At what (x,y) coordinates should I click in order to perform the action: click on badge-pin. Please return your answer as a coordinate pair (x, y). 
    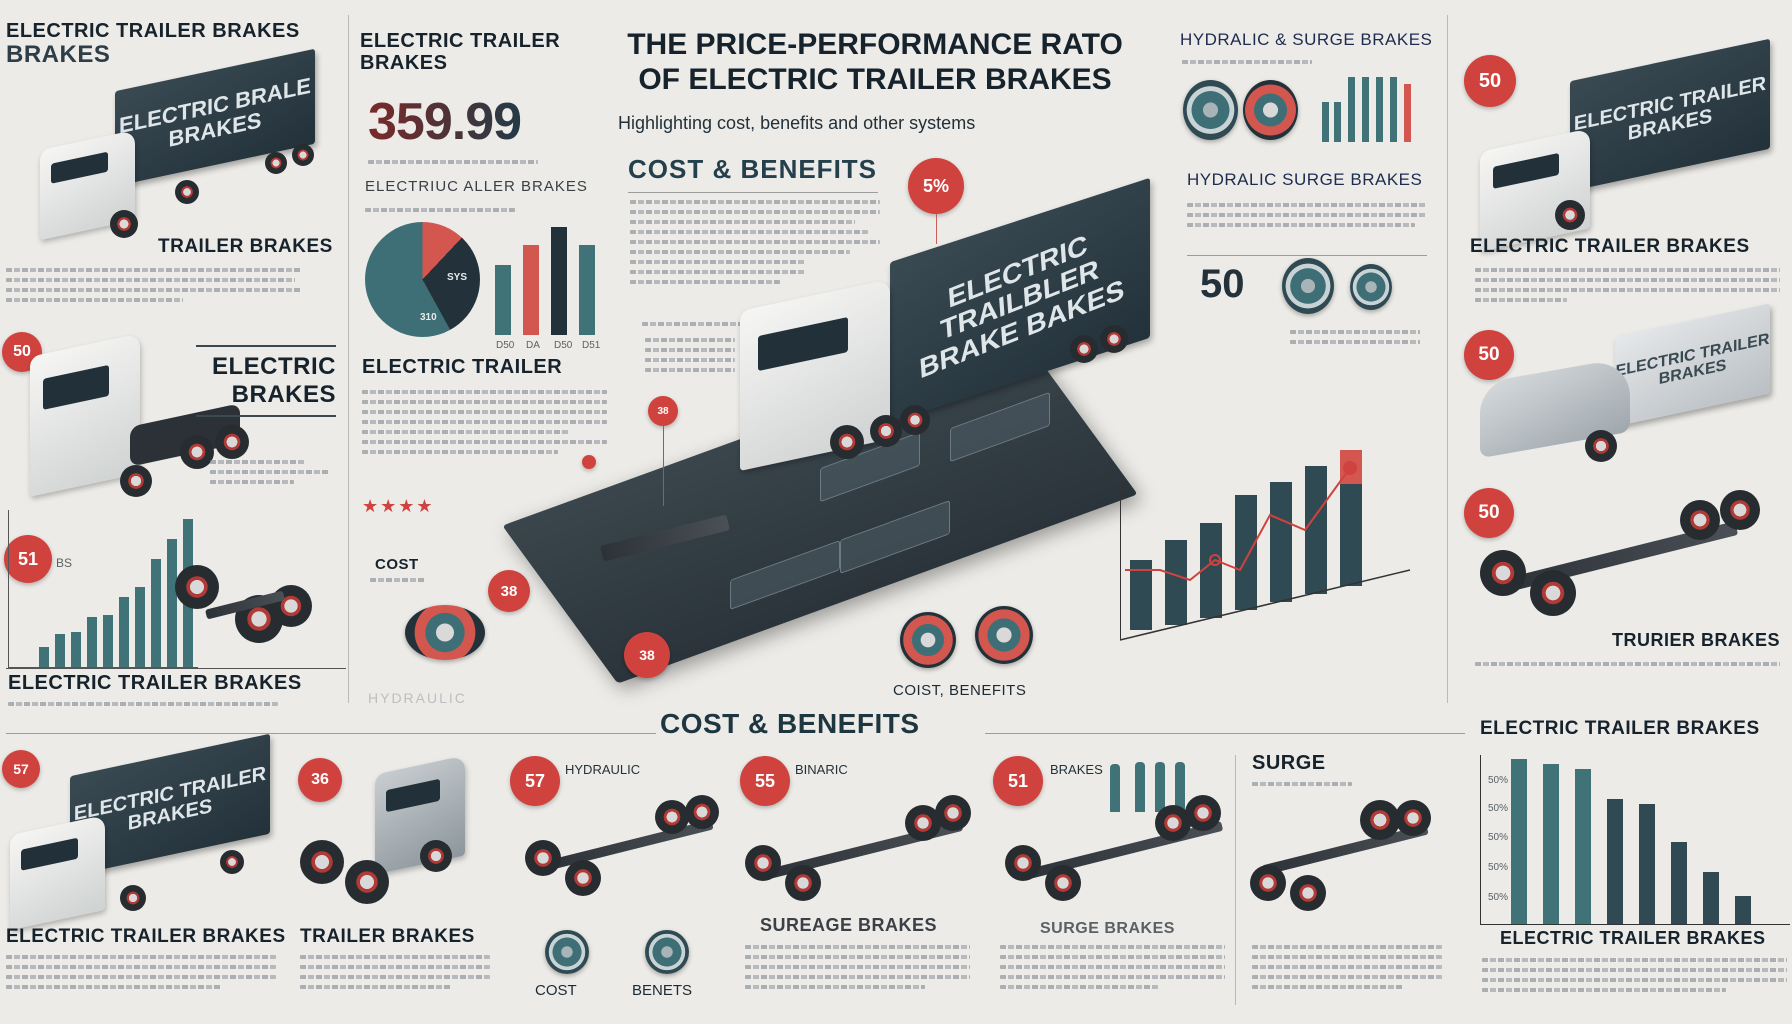
    Looking at the image, I should click on (936, 229).